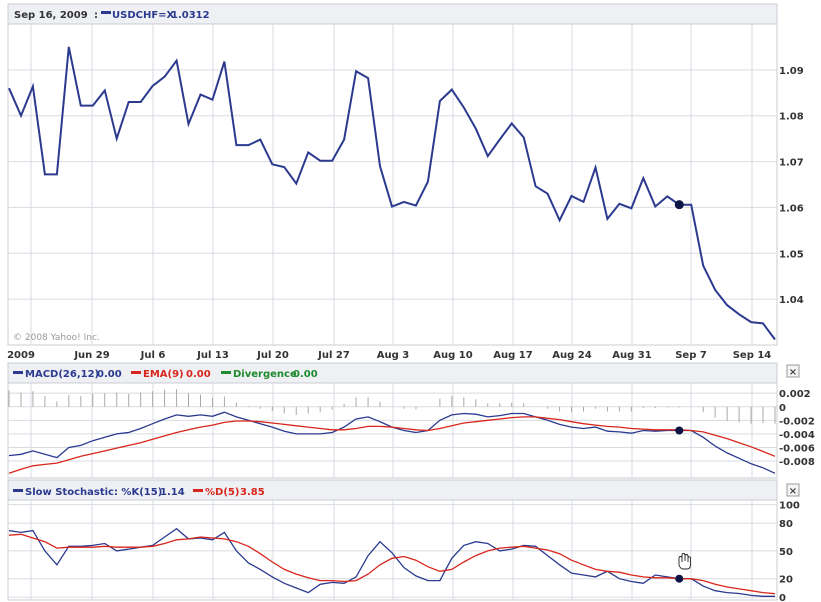 The height and width of the screenshot is (602, 821). What do you see at coordinates (18, 490) in the screenshot?
I see `pctk-legend-swatch` at bounding box center [18, 490].